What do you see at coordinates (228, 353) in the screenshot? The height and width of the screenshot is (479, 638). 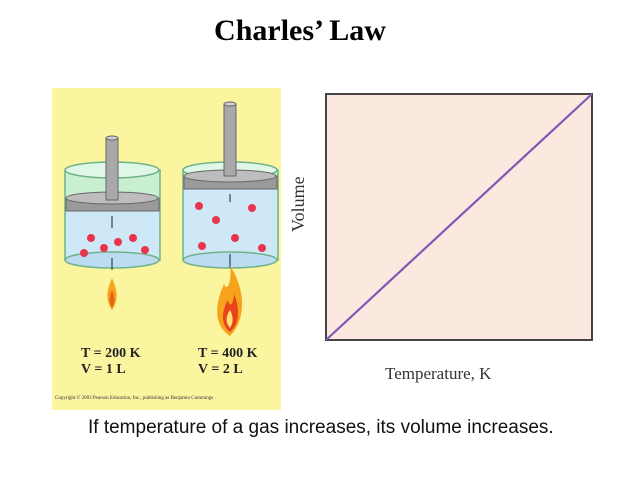 I see `right-temperature-label: T = 400 K` at bounding box center [228, 353].